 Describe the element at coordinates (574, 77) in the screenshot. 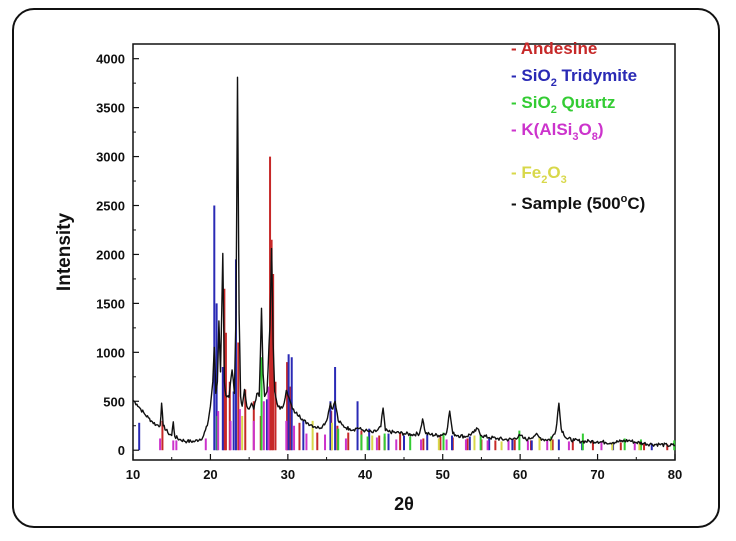

I see `legend-entry: - SiO2 Tridymite` at that location.